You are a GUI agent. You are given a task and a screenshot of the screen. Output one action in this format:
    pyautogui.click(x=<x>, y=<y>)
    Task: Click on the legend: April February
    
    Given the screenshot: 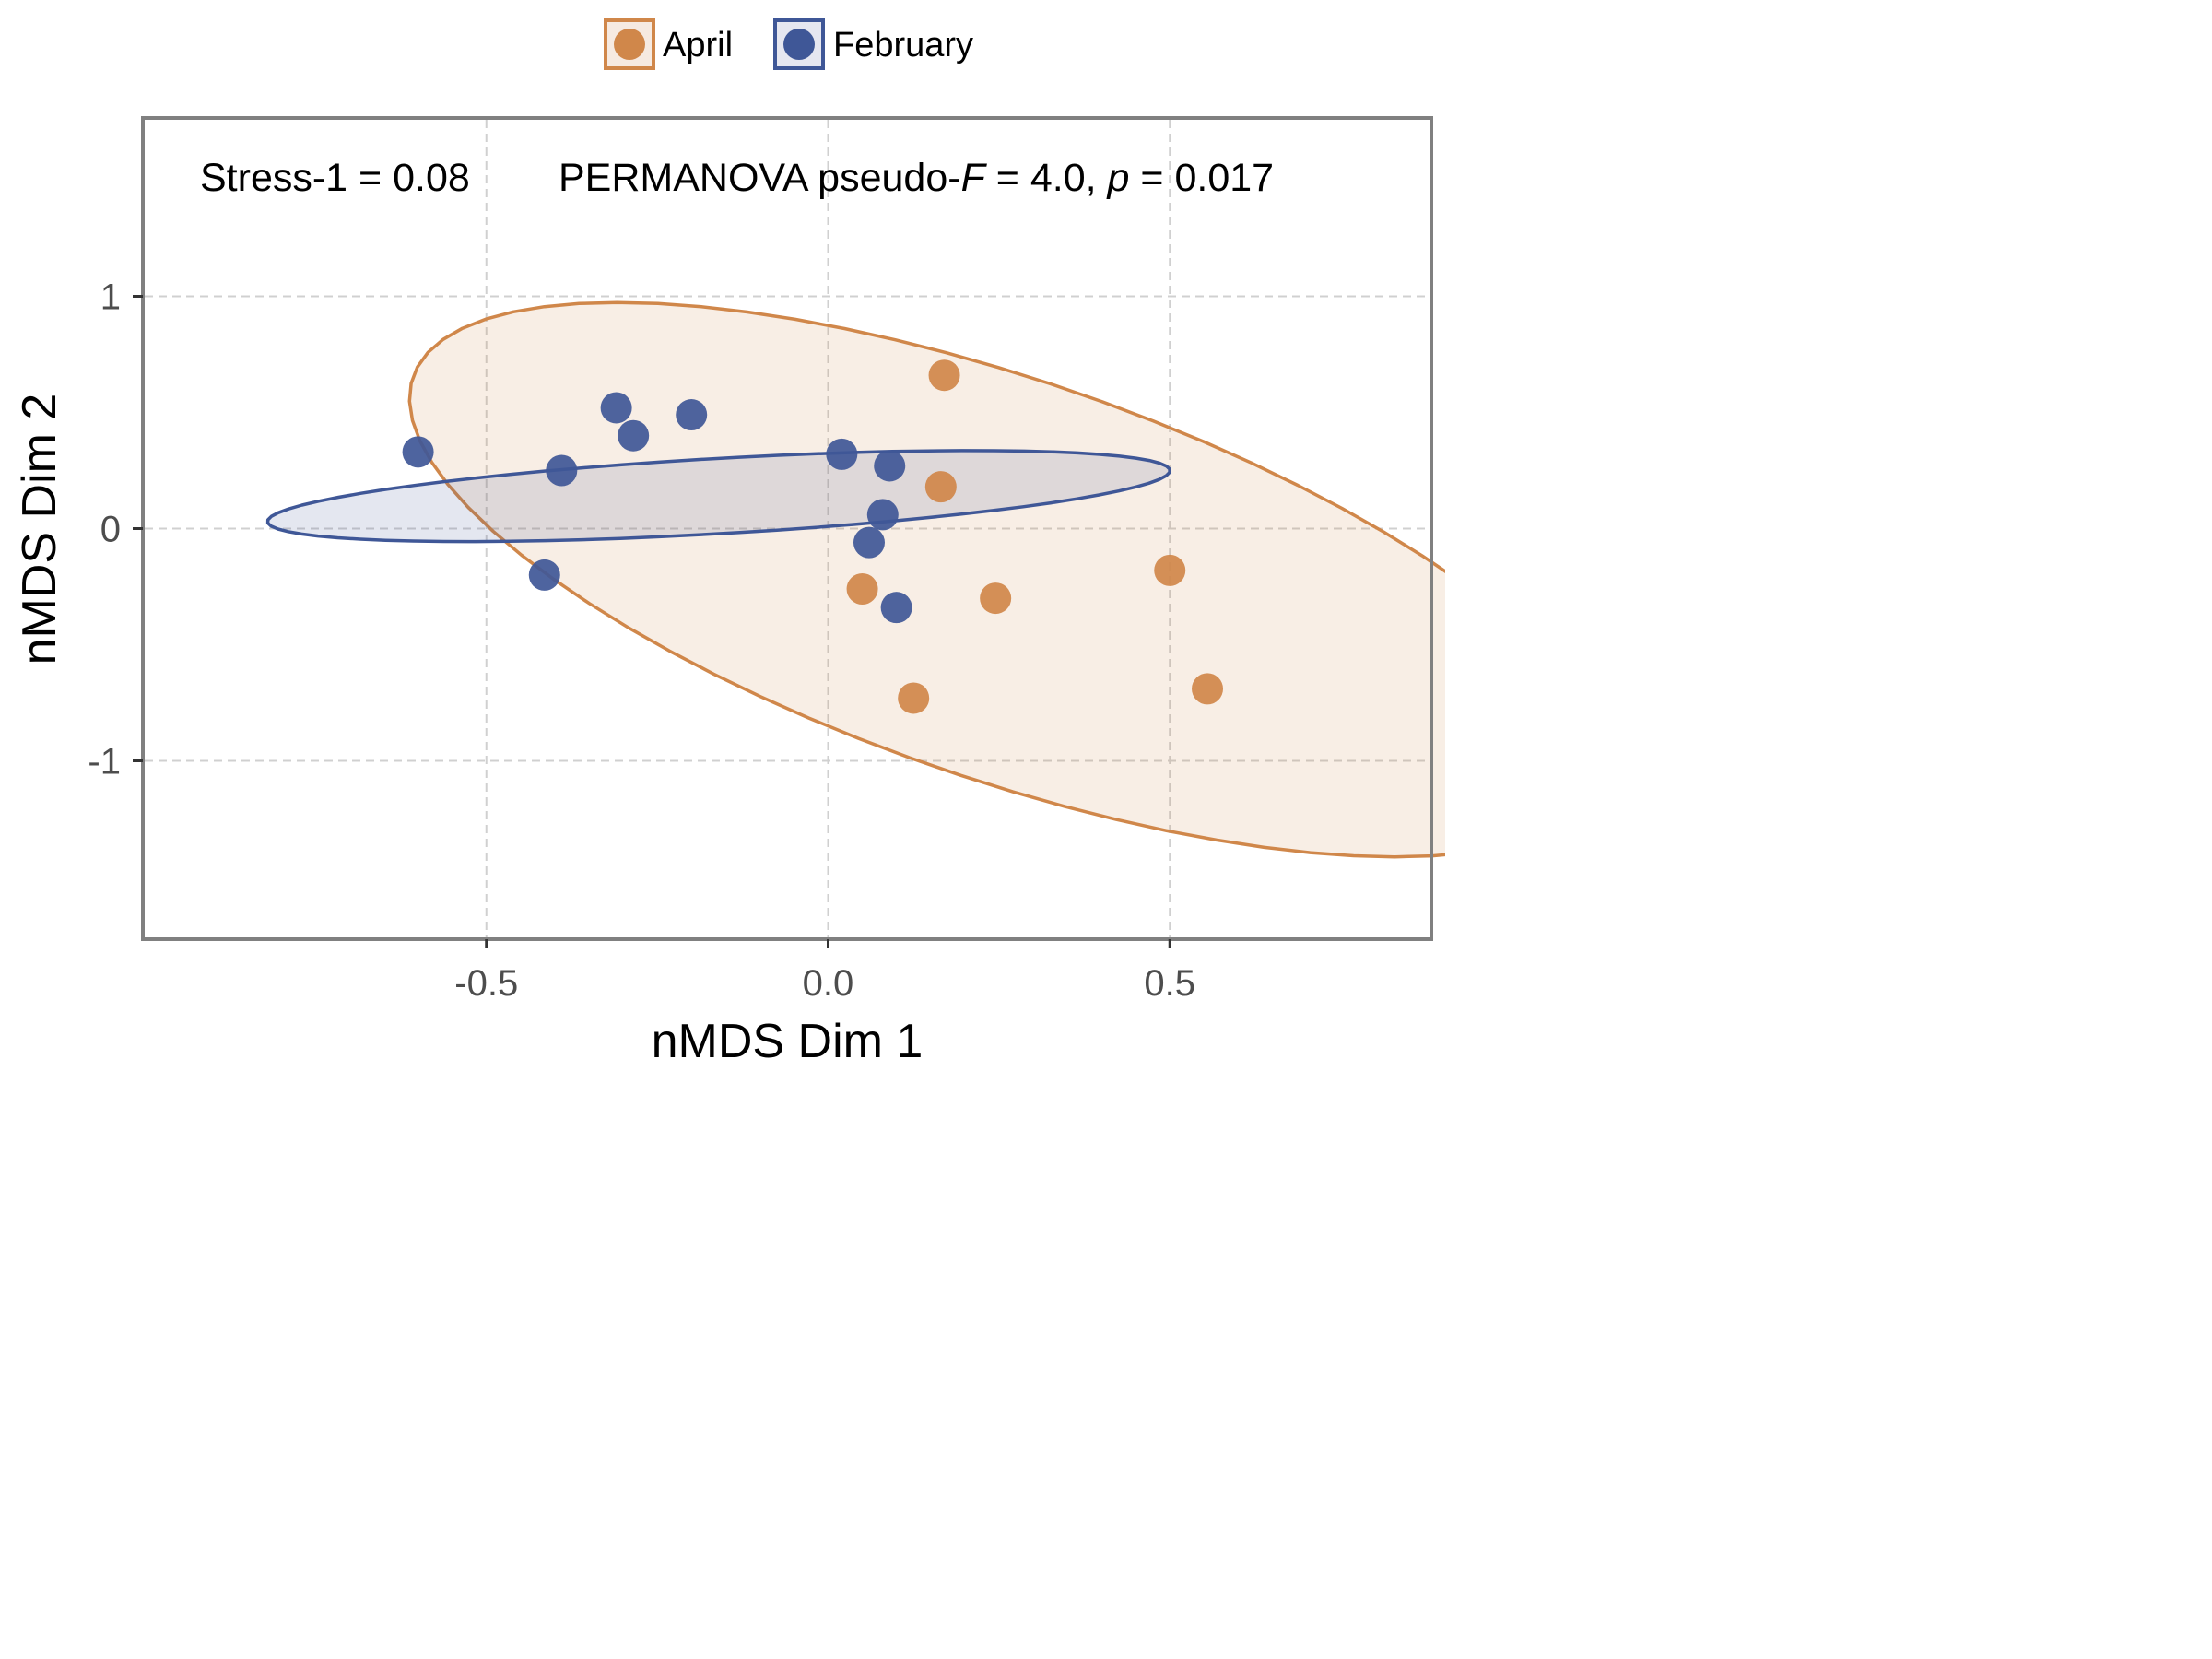 What is the action you would take?
    pyautogui.click(x=788, y=44)
    